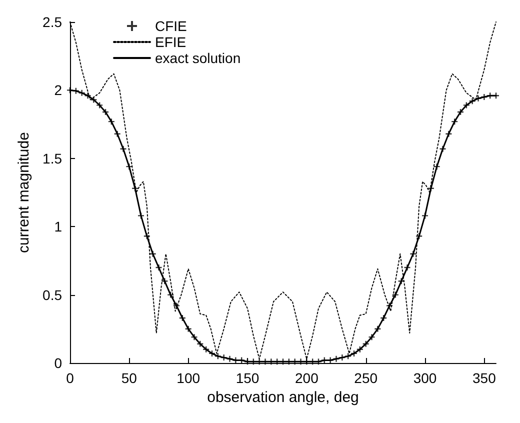  I want to click on x-tick-label: 200, so click(306, 378).